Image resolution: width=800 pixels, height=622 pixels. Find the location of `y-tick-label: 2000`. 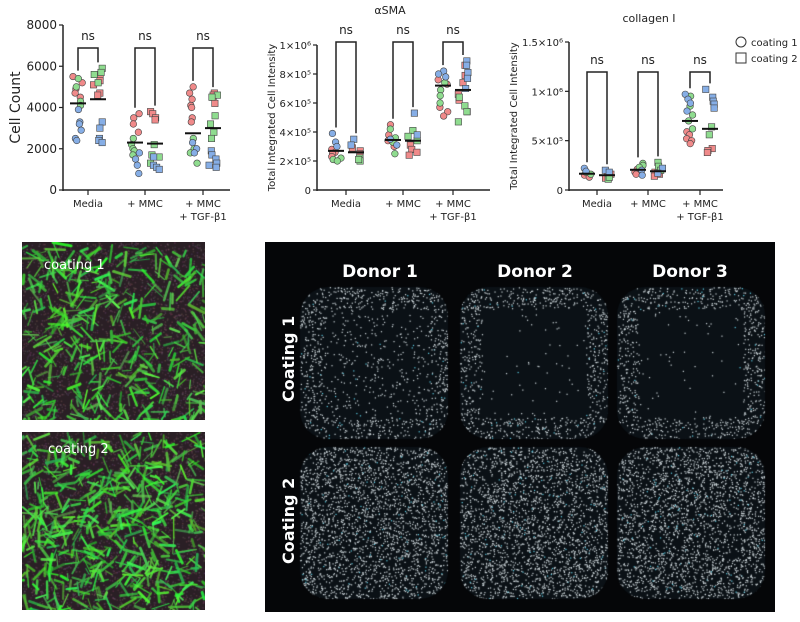

y-tick-label: 2000 is located at coordinates (41, 149).